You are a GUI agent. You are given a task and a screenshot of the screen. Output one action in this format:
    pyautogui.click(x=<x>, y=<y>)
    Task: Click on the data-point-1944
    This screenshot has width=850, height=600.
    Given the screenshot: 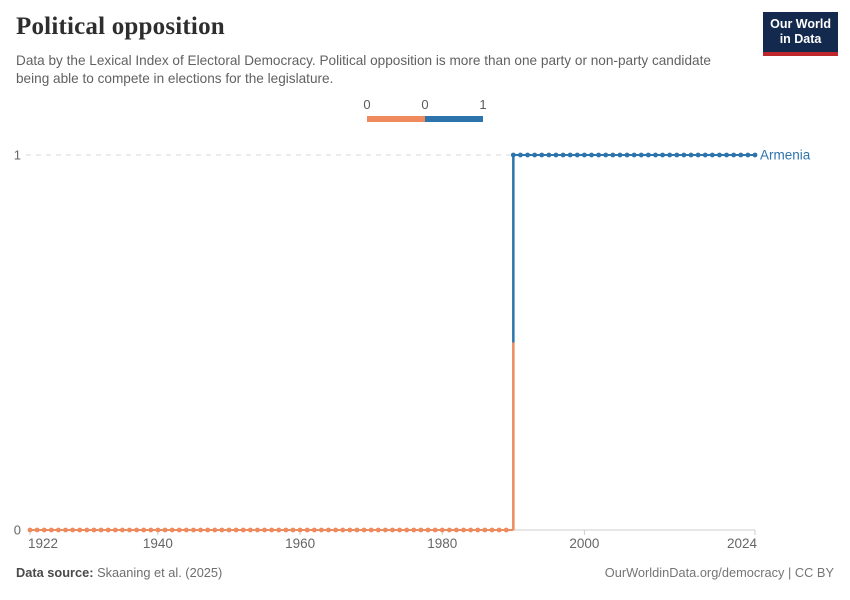 What is the action you would take?
    pyautogui.click(x=186, y=530)
    